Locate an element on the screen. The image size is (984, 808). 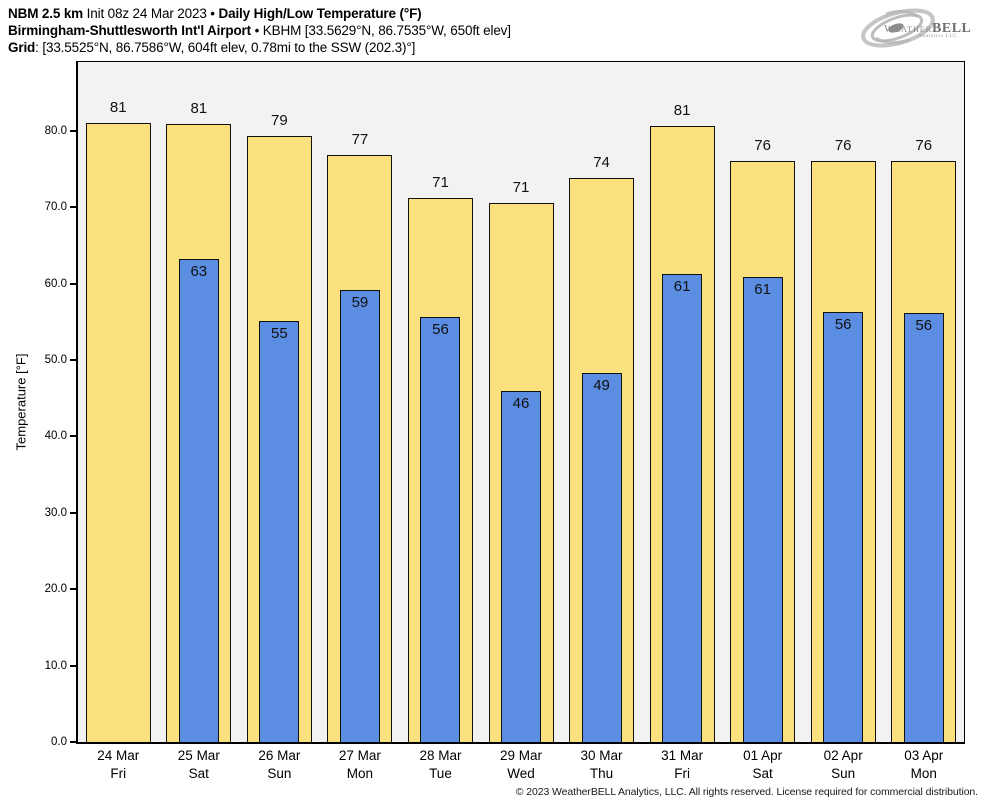
low-value-label: 59 is located at coordinates (360, 302).